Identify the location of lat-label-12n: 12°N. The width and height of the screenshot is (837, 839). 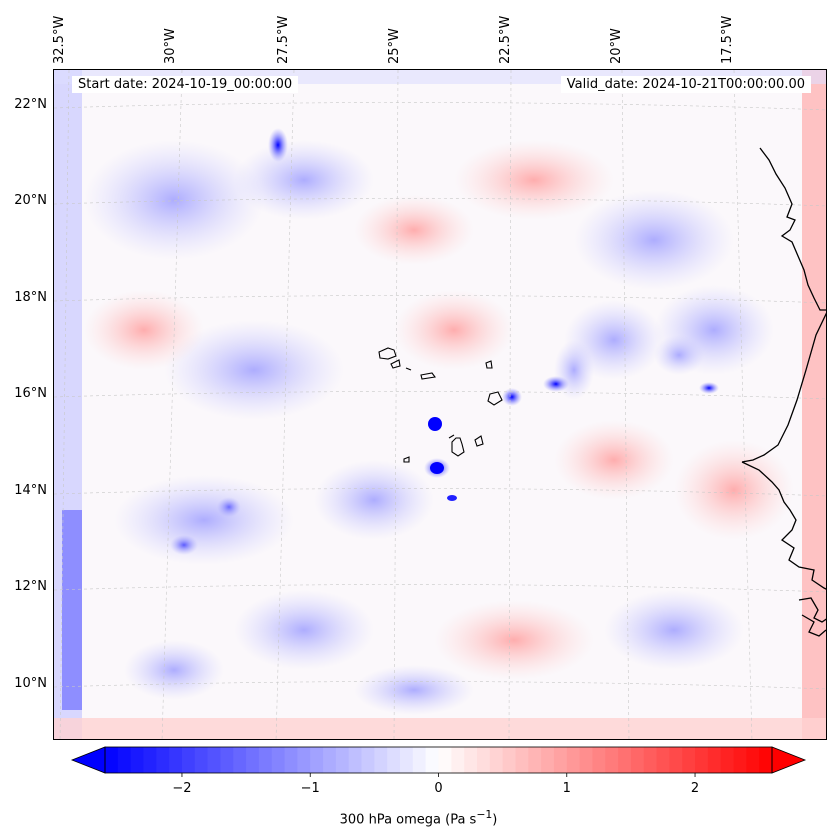
(30, 586).